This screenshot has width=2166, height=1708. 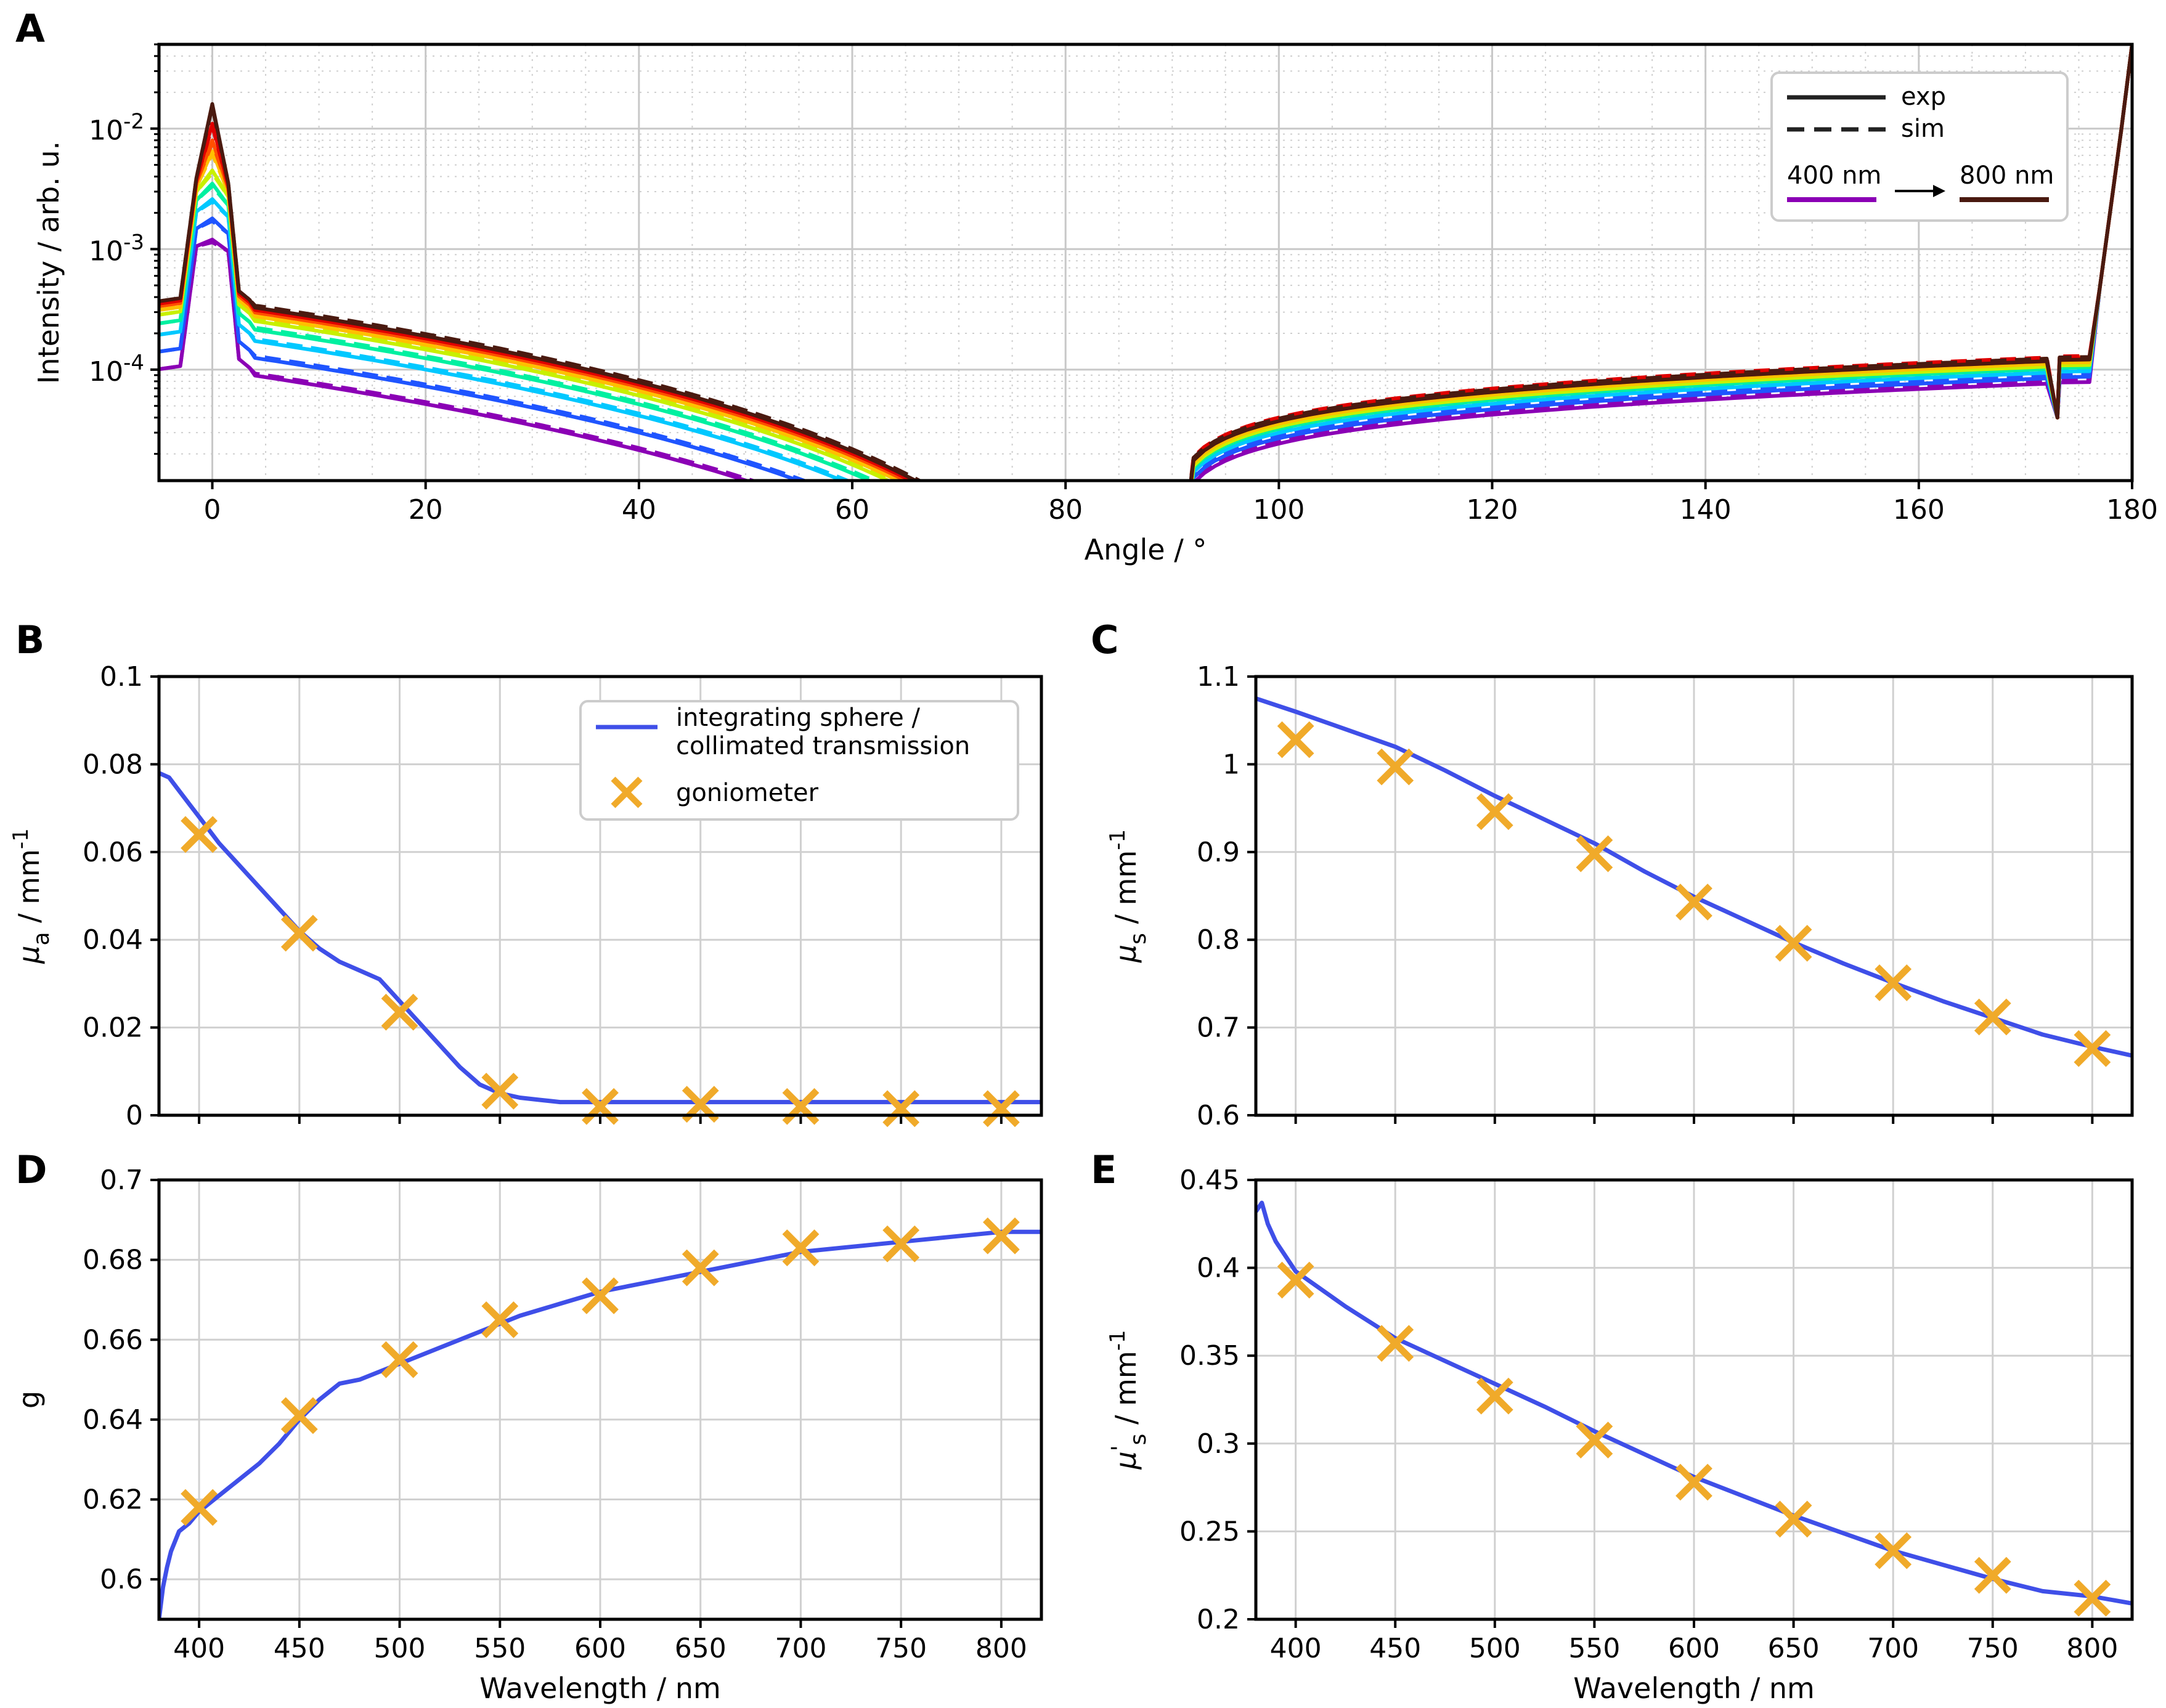 I want to click on y-tick-label: 10-2, so click(x=116, y=128).